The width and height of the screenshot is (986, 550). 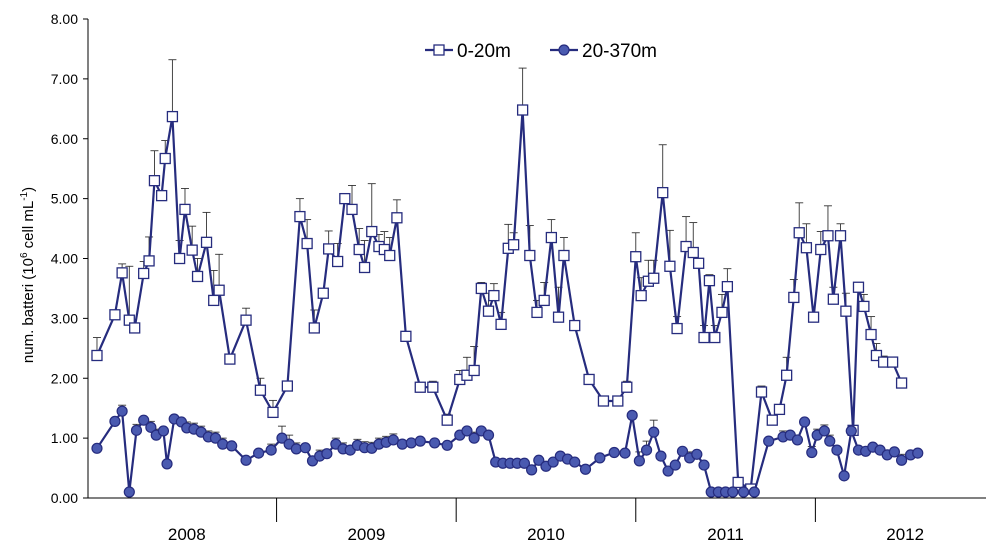 What do you see at coordinates (546, 534) in the screenshot?
I see `year-label: 2010` at bounding box center [546, 534].